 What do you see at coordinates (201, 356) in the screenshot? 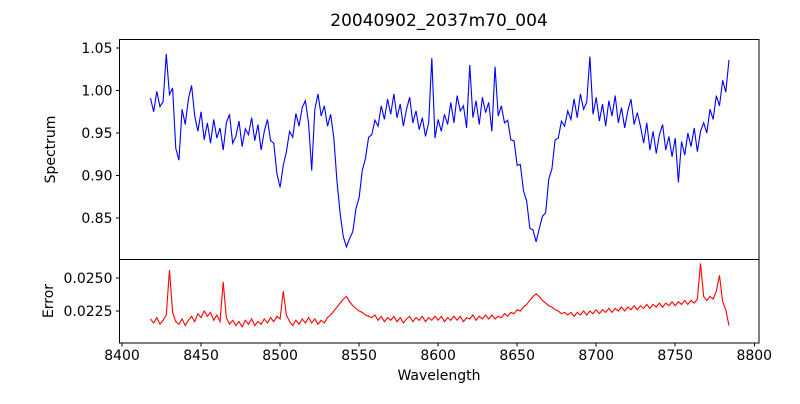
I see `x-tick-label: 8450` at bounding box center [201, 356].